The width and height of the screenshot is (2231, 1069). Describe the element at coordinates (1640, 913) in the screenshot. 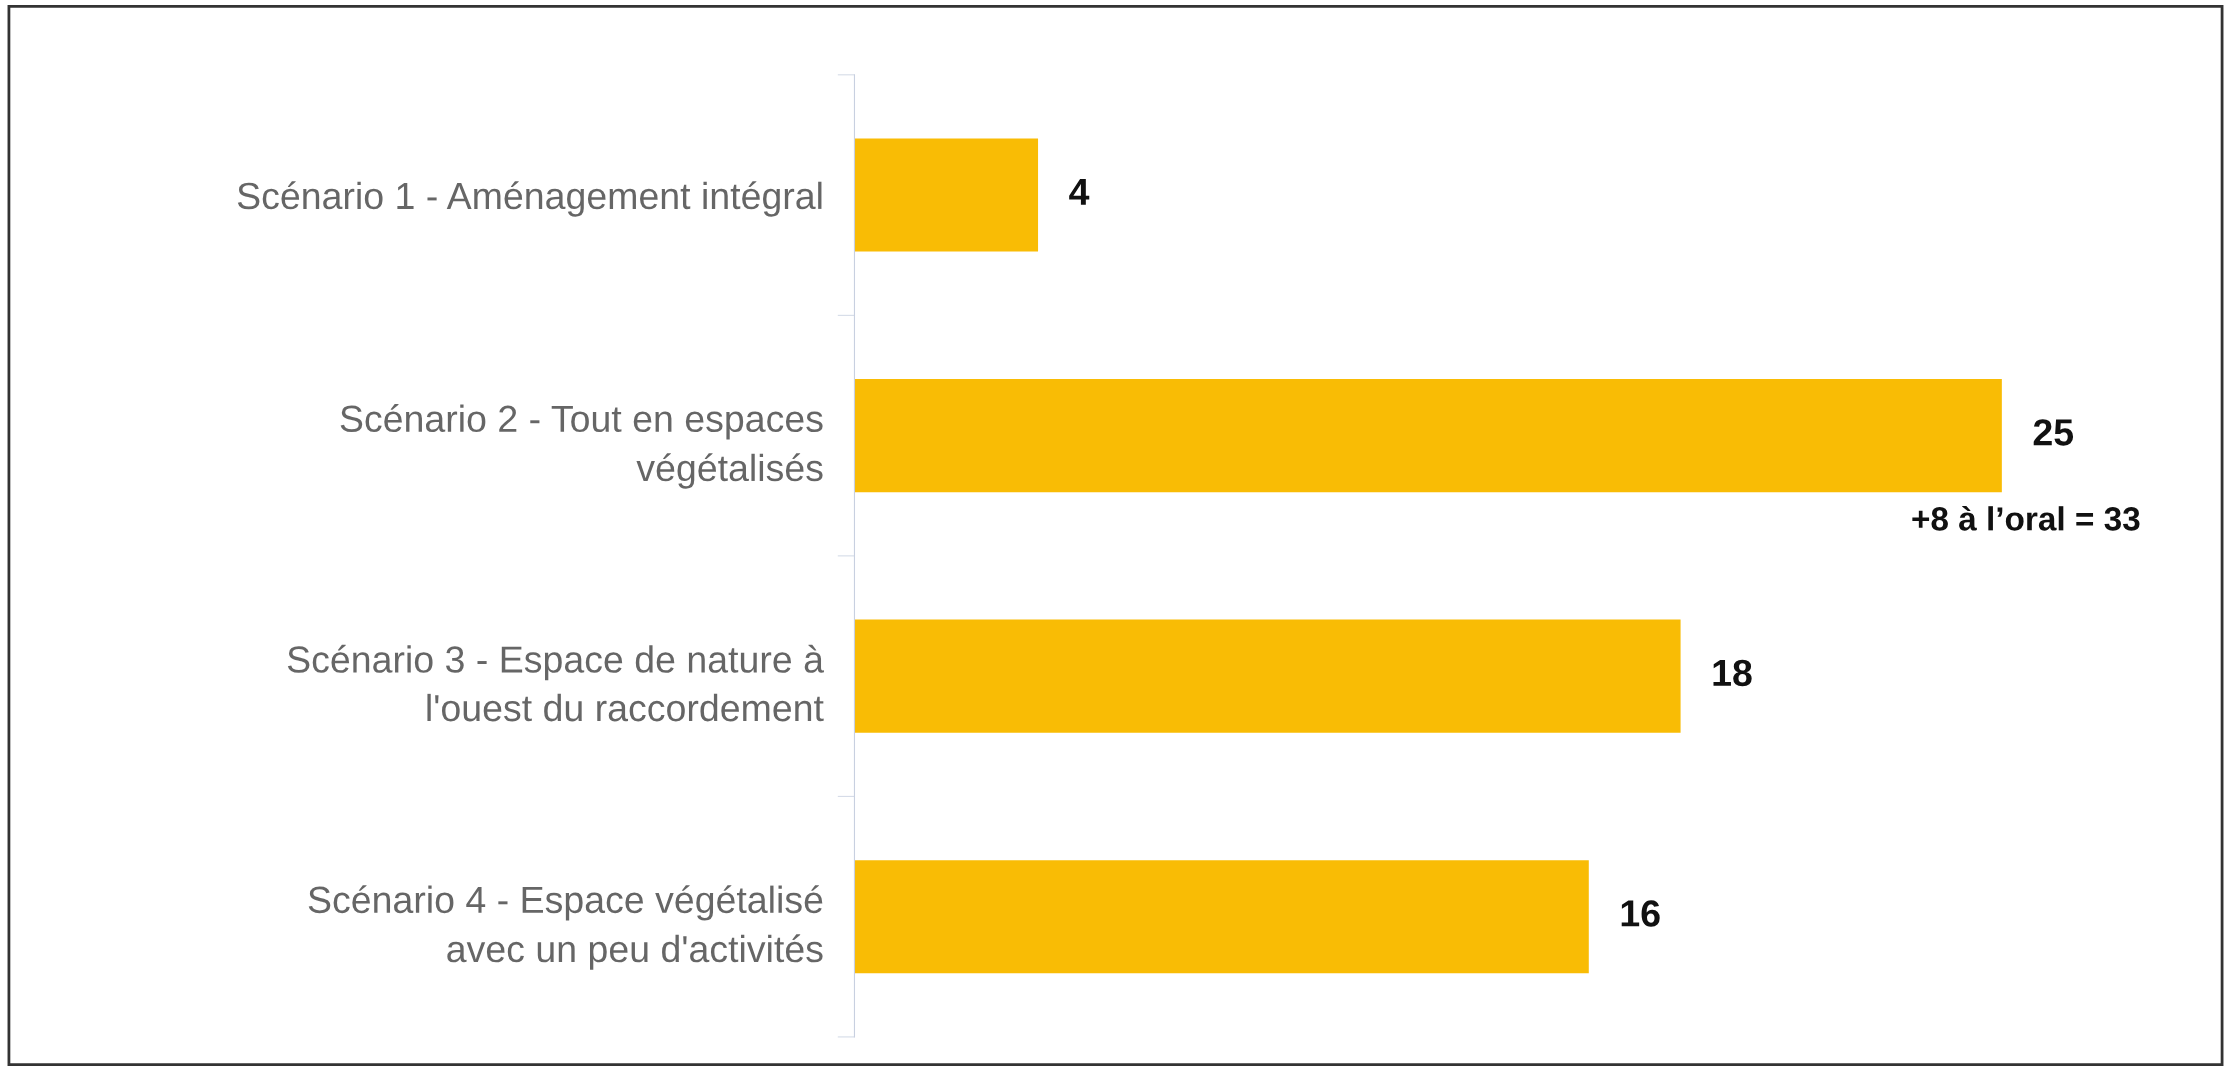

I see `data-label: 16` at that location.